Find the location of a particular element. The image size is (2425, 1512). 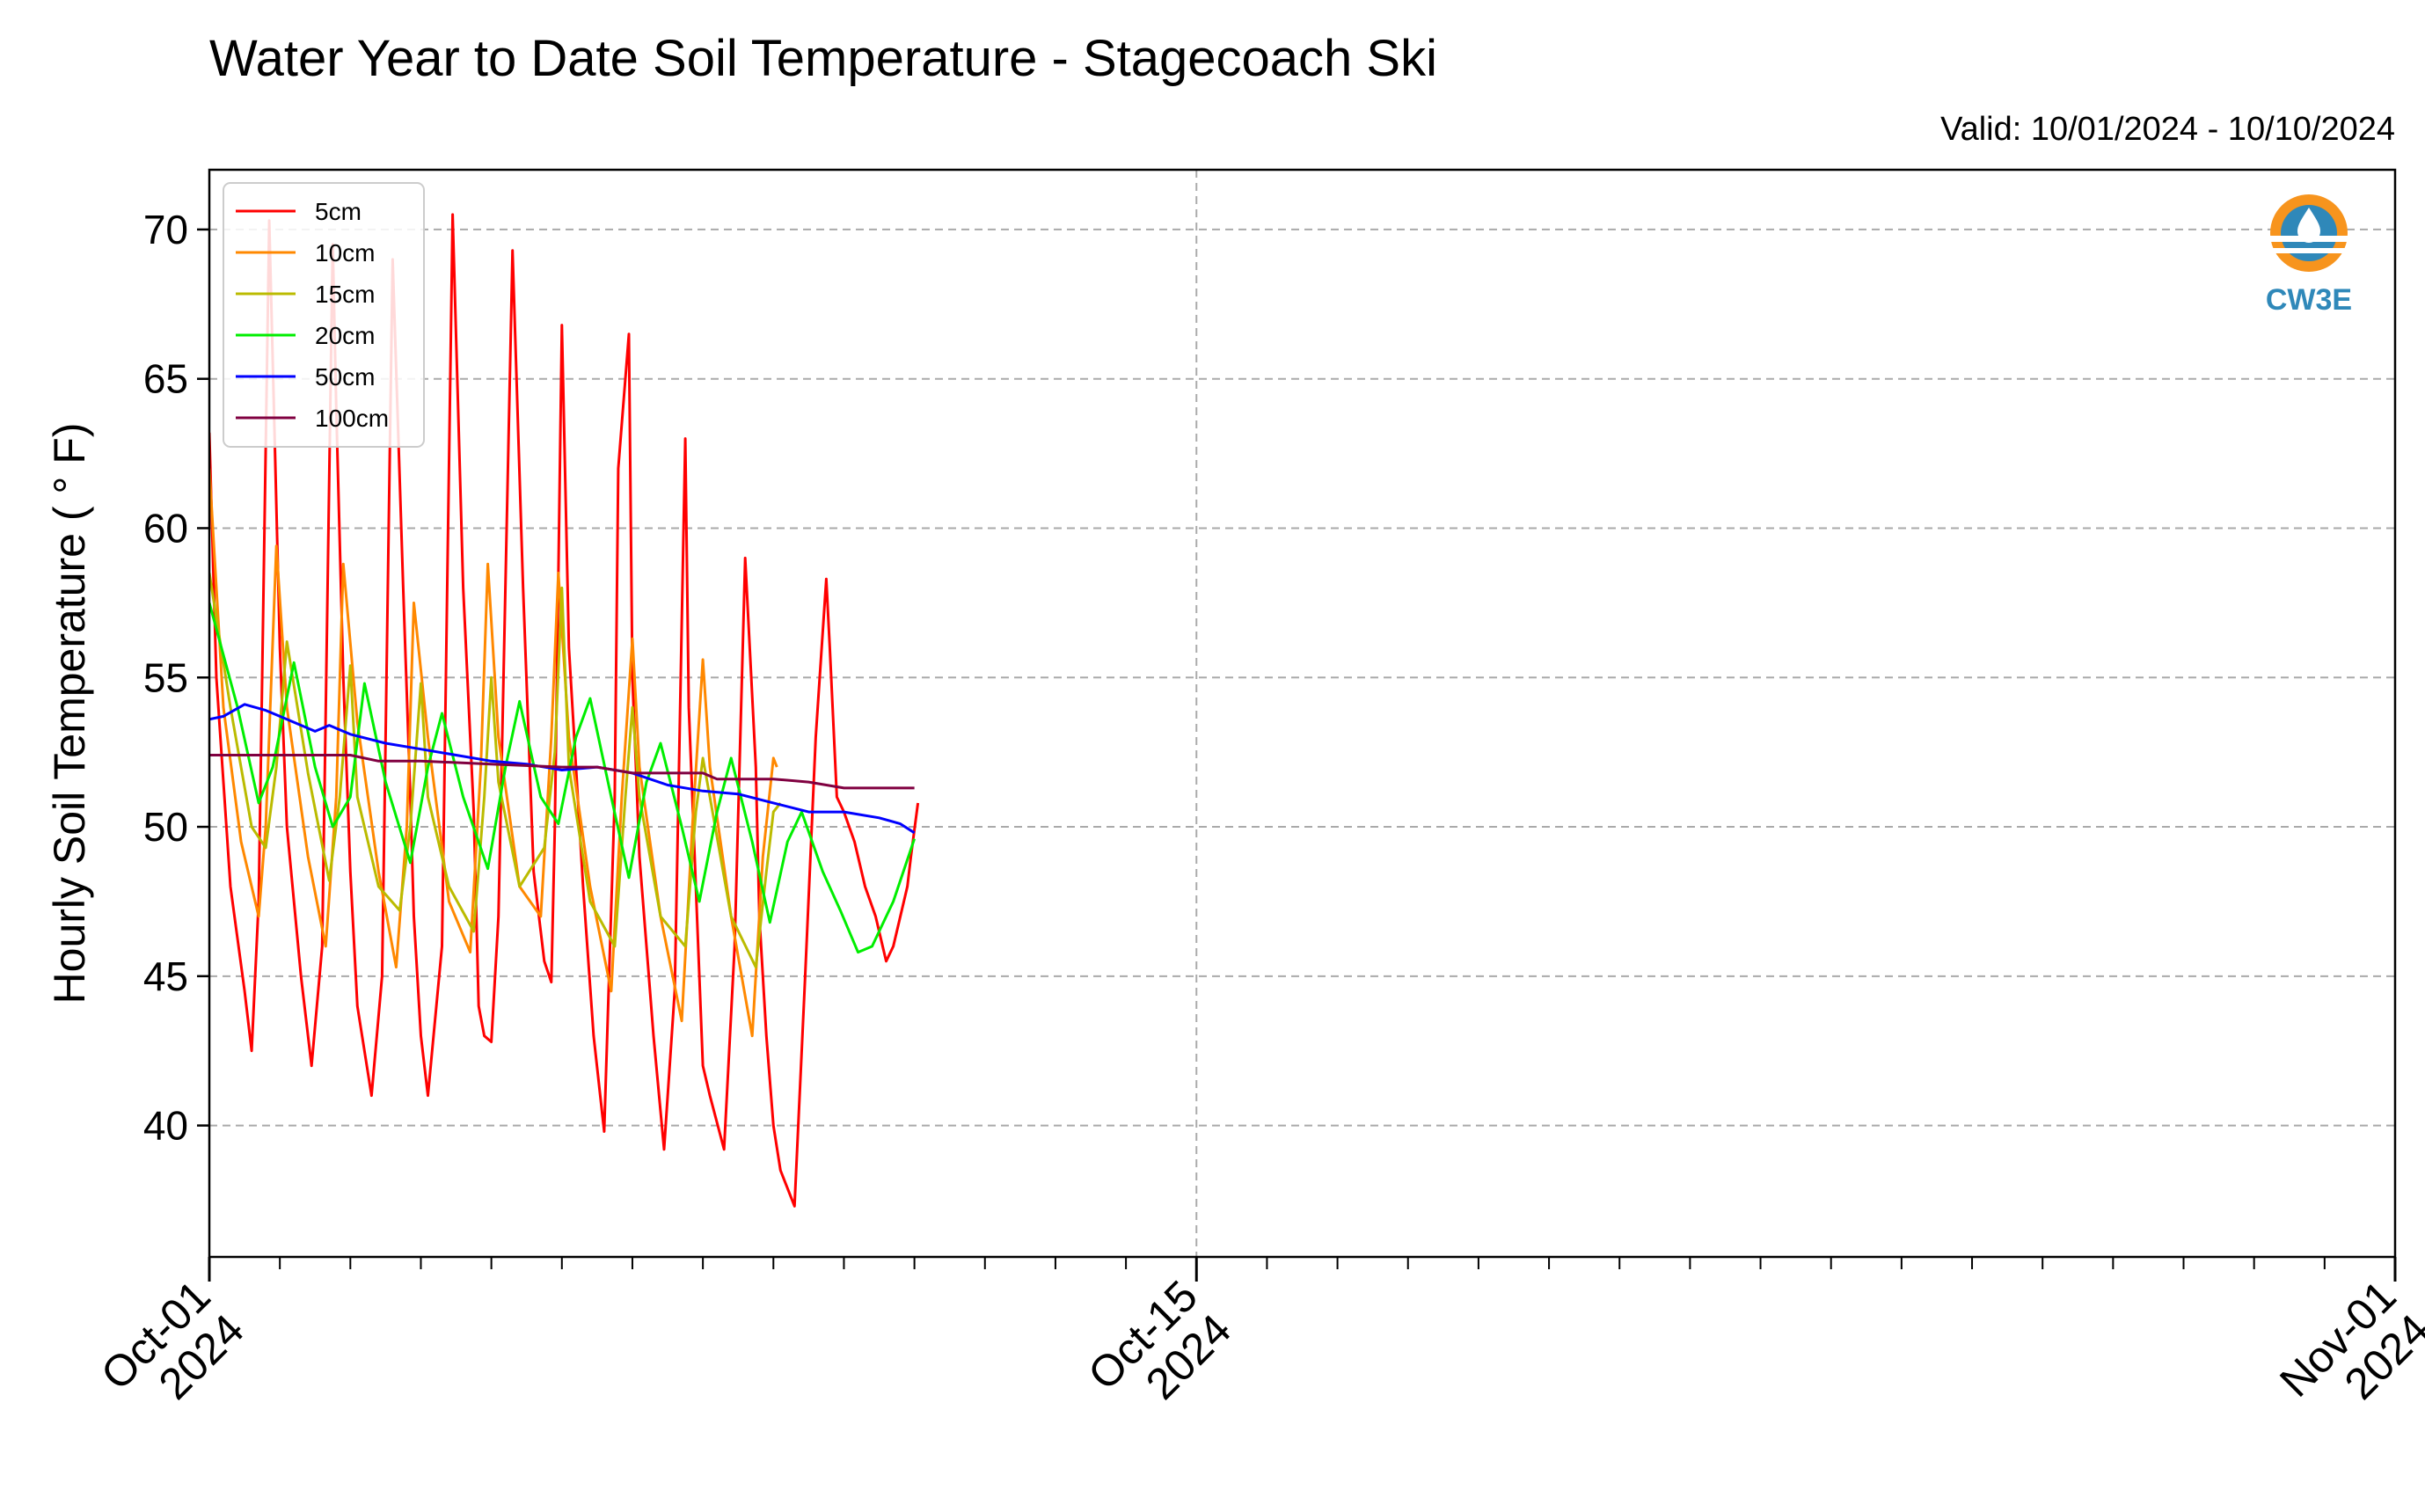

legend-box is located at coordinates (324, 315).